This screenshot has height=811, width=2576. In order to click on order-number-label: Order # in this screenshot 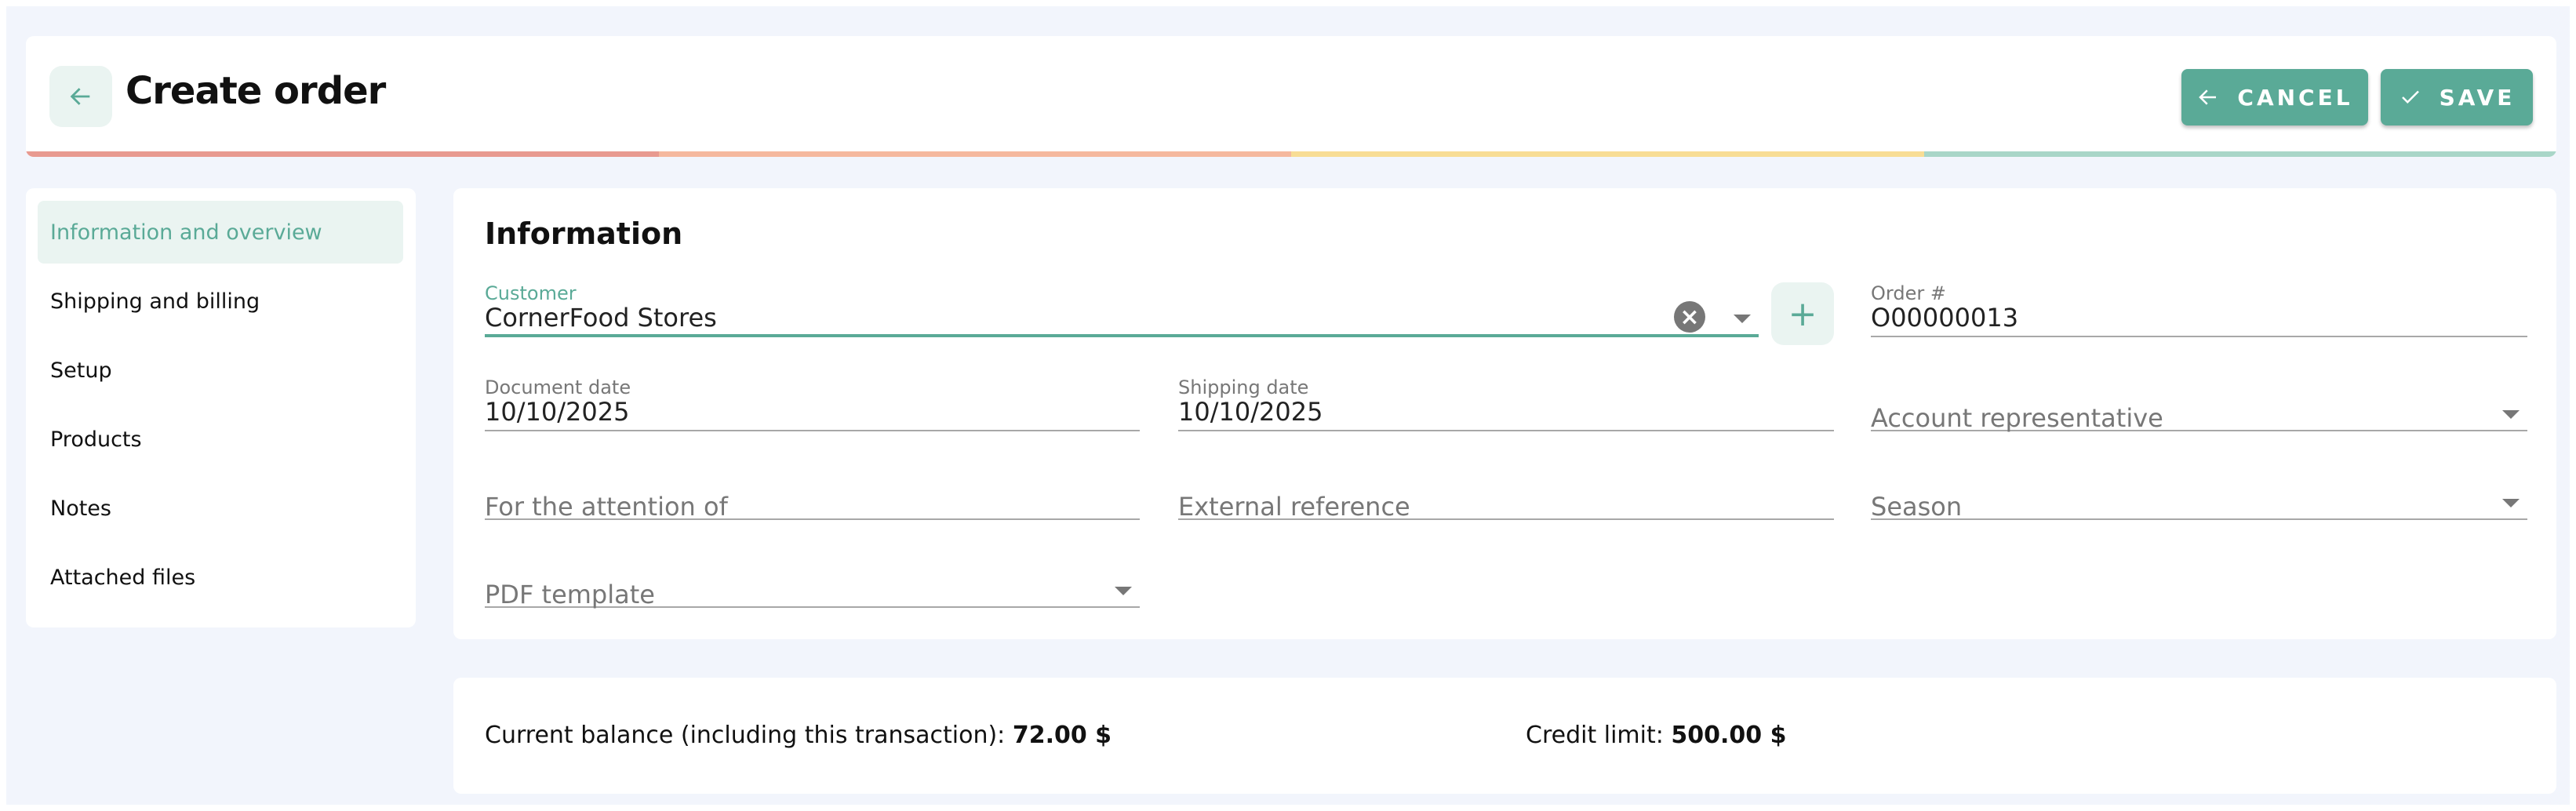, I will do `click(1908, 293)`.